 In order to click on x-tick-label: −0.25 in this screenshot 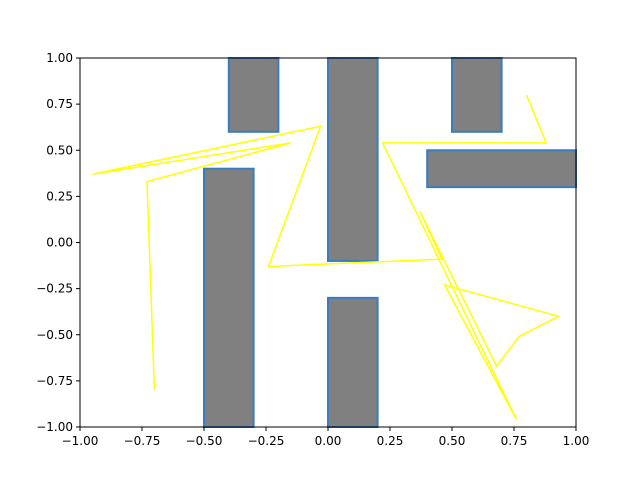, I will do `click(266, 441)`.